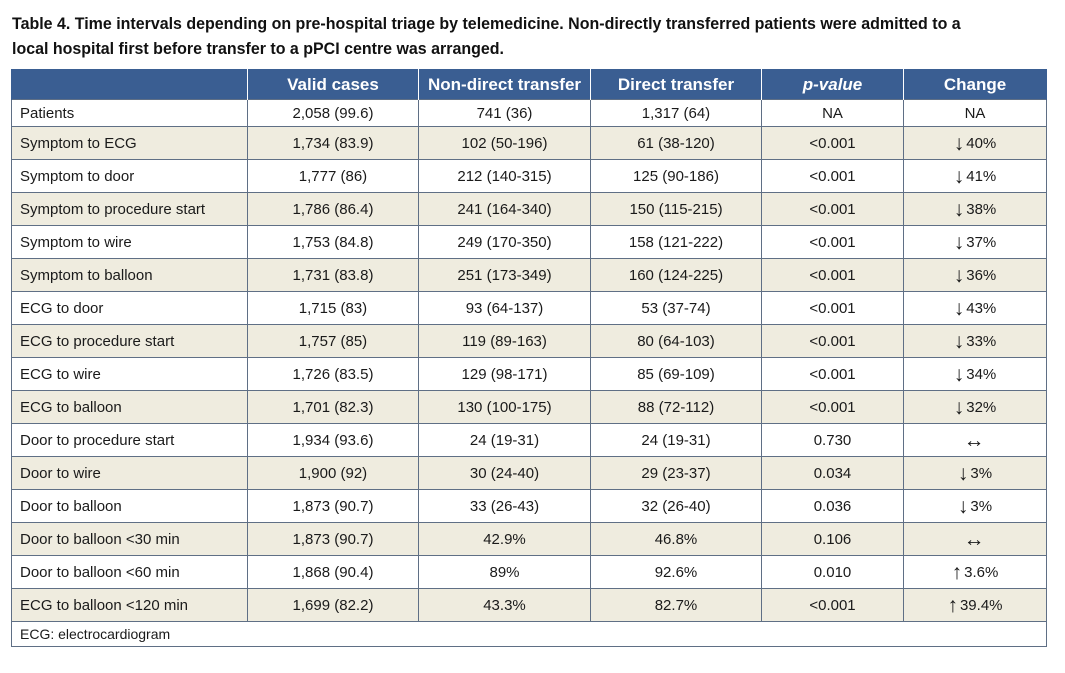 Image resolution: width=1065 pixels, height=673 pixels. What do you see at coordinates (504, 374) in the screenshot?
I see `non-direct-transfer-cell: 129 (98-171)` at bounding box center [504, 374].